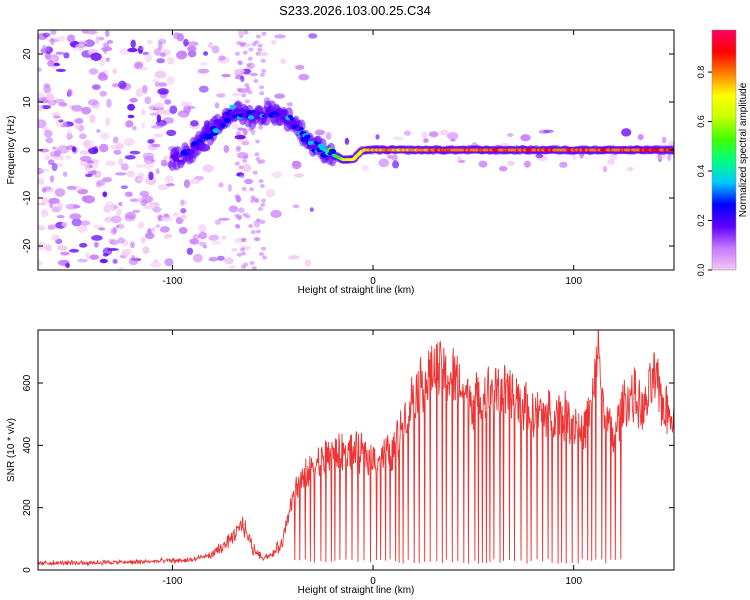 The image size is (750, 600). Describe the element at coordinates (355, 10) in the screenshot. I see `figure-title: S233.2026.103.00.25.C34` at that location.